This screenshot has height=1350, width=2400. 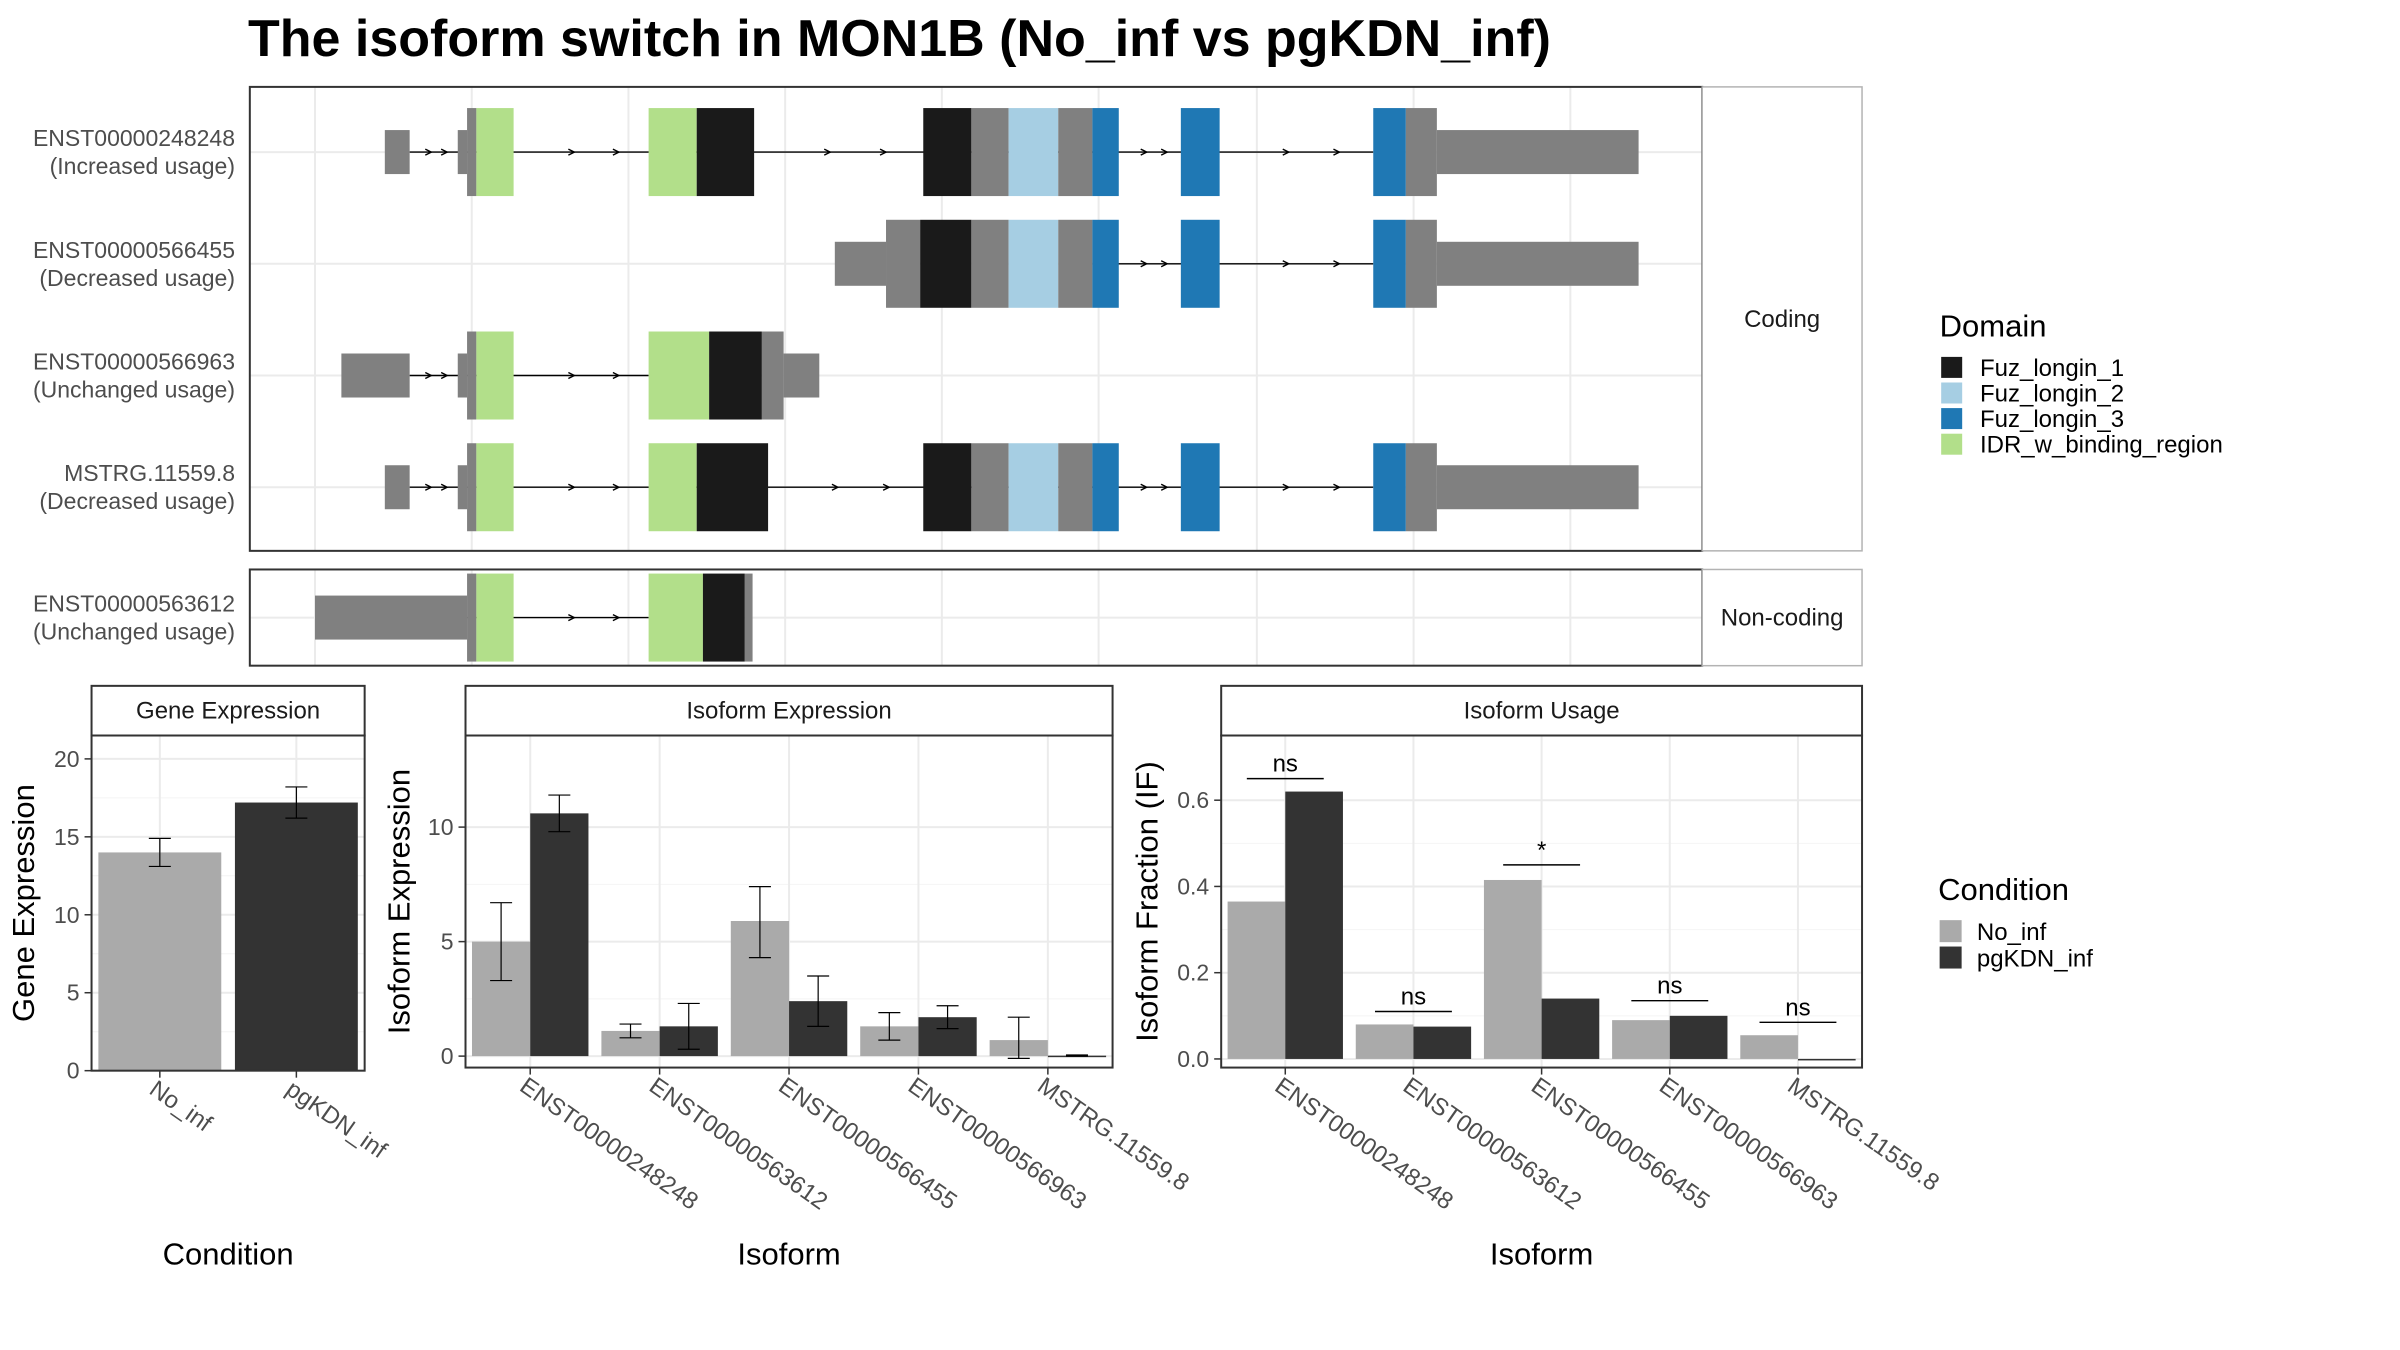 What do you see at coordinates (134, 138) in the screenshot?
I see `isoform-label: ENST00000248248` at bounding box center [134, 138].